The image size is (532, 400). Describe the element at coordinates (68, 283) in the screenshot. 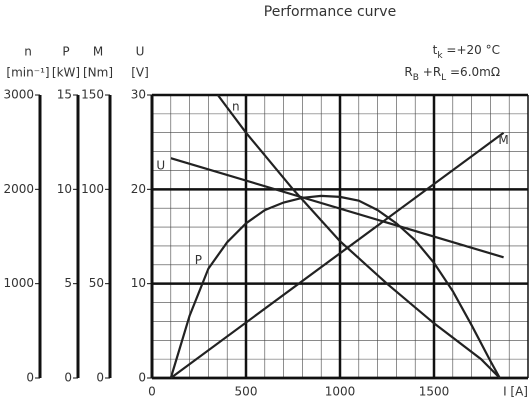

I see `y-tick-label: 5` at that location.